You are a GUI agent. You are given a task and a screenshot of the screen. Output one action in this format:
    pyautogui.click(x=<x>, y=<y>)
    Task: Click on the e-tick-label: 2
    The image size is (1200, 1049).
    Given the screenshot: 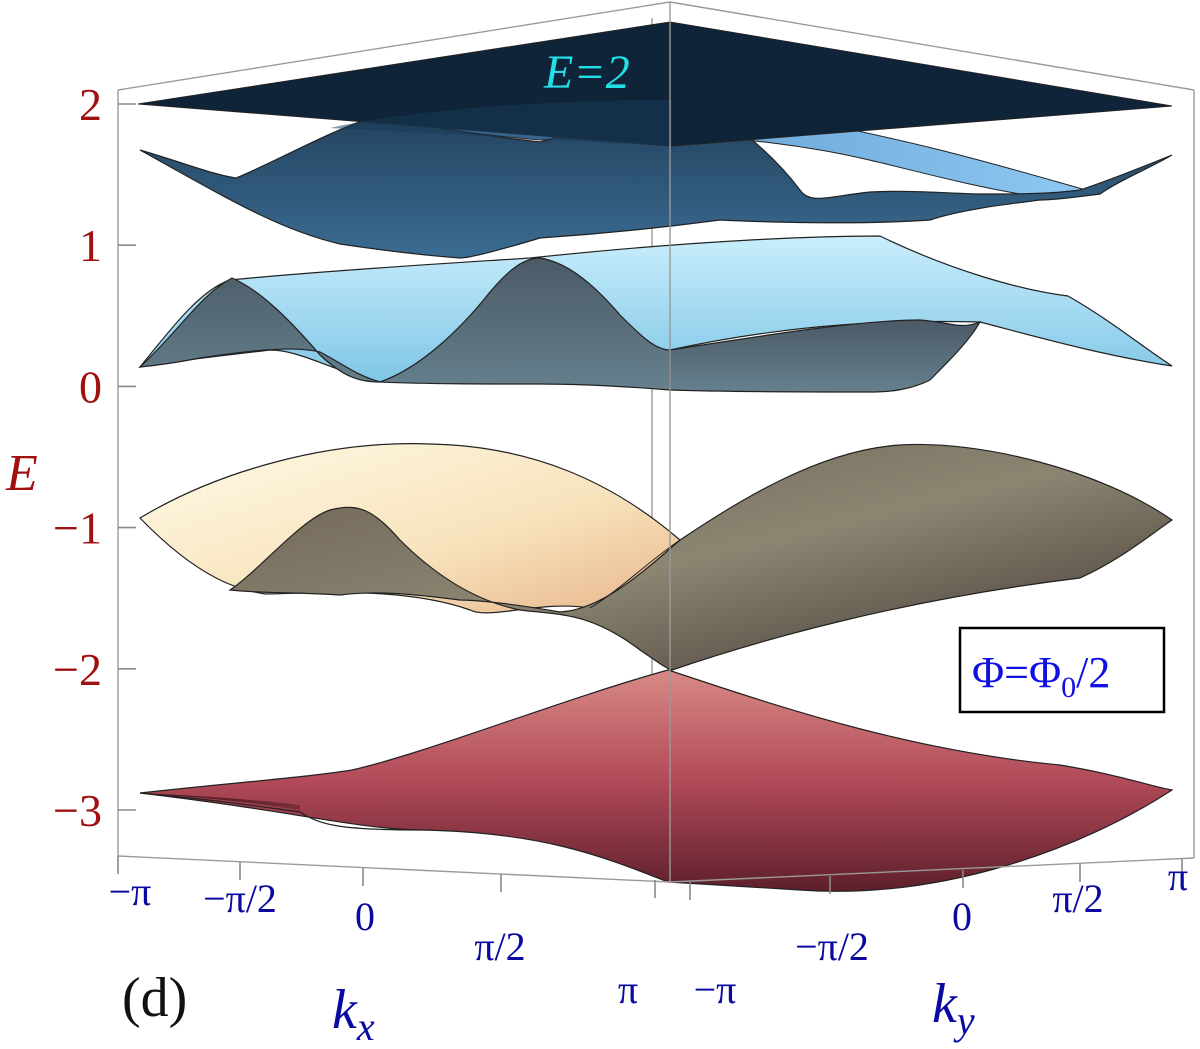 What is the action you would take?
    pyautogui.click(x=90, y=104)
    